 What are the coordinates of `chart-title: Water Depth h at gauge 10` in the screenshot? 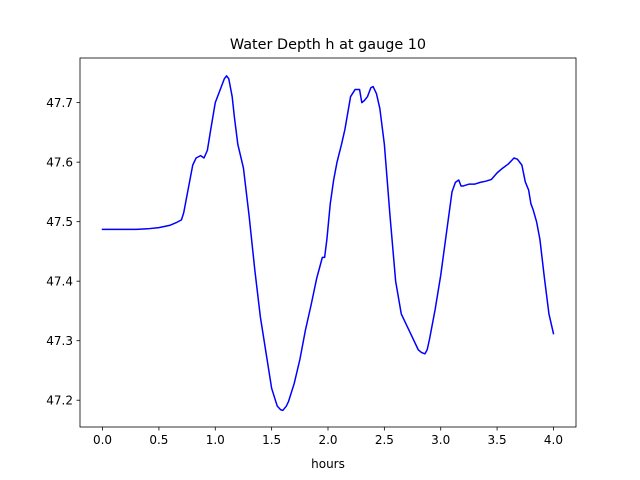 It's located at (328, 45).